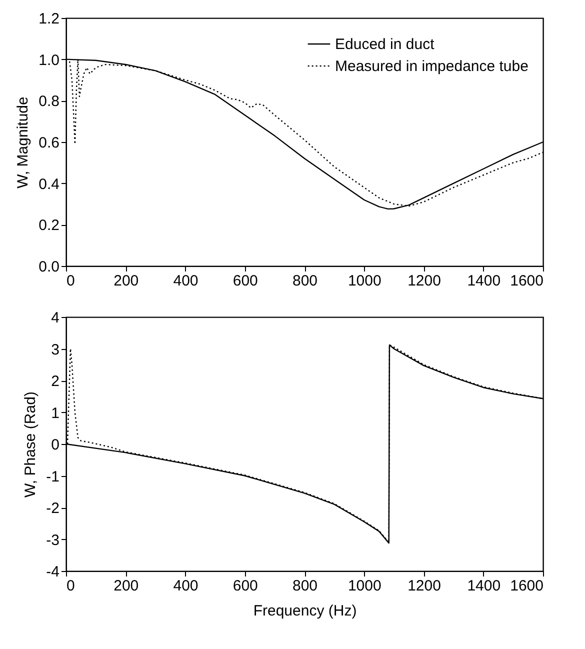  I want to click on legend-label: Measured in impedance tube, so click(431, 66).